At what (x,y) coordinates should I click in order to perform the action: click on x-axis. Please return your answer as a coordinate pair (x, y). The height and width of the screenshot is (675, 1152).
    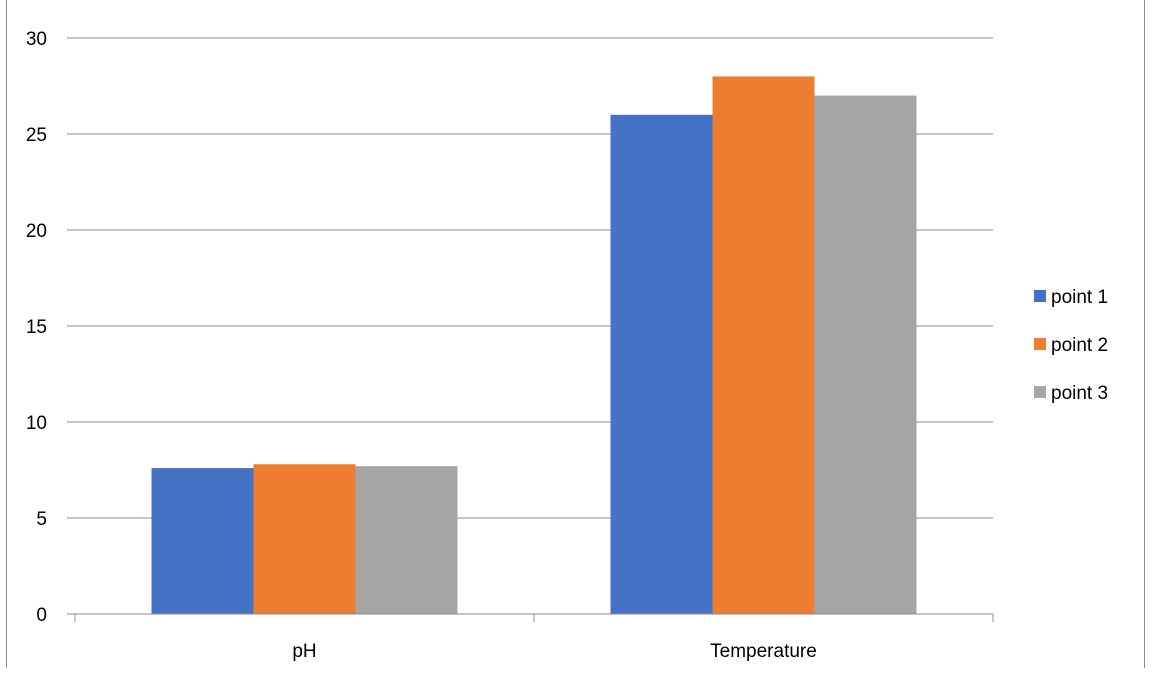
    Looking at the image, I should click on (530, 617).